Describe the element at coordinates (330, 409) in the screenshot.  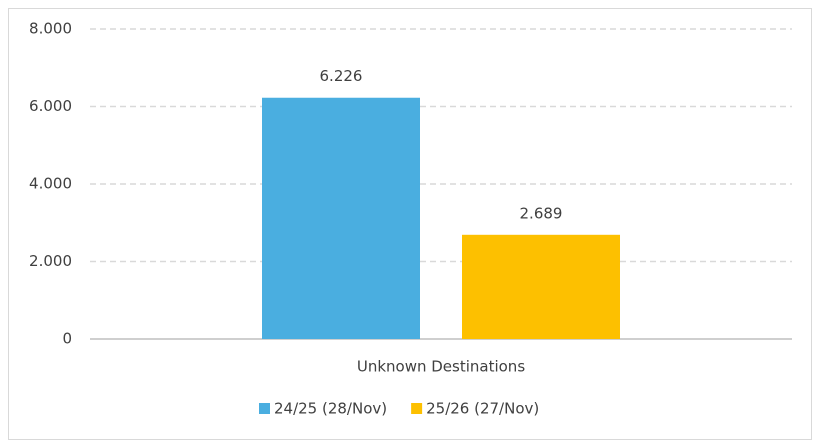
I see `legend-label: 24/25 (28/Nov)` at that location.